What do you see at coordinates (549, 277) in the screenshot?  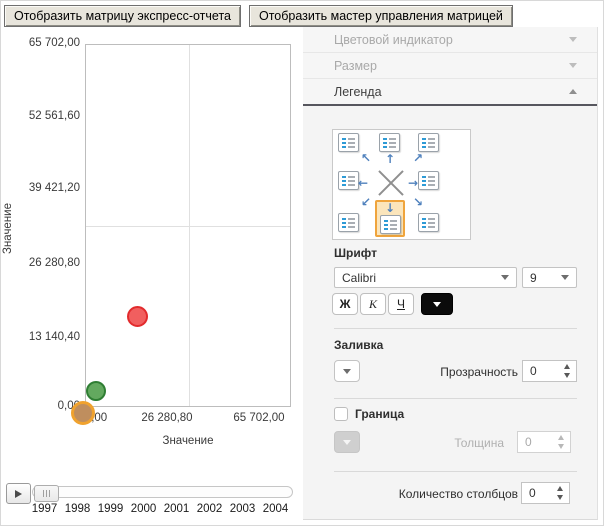 I see `font-size-select: 9` at bounding box center [549, 277].